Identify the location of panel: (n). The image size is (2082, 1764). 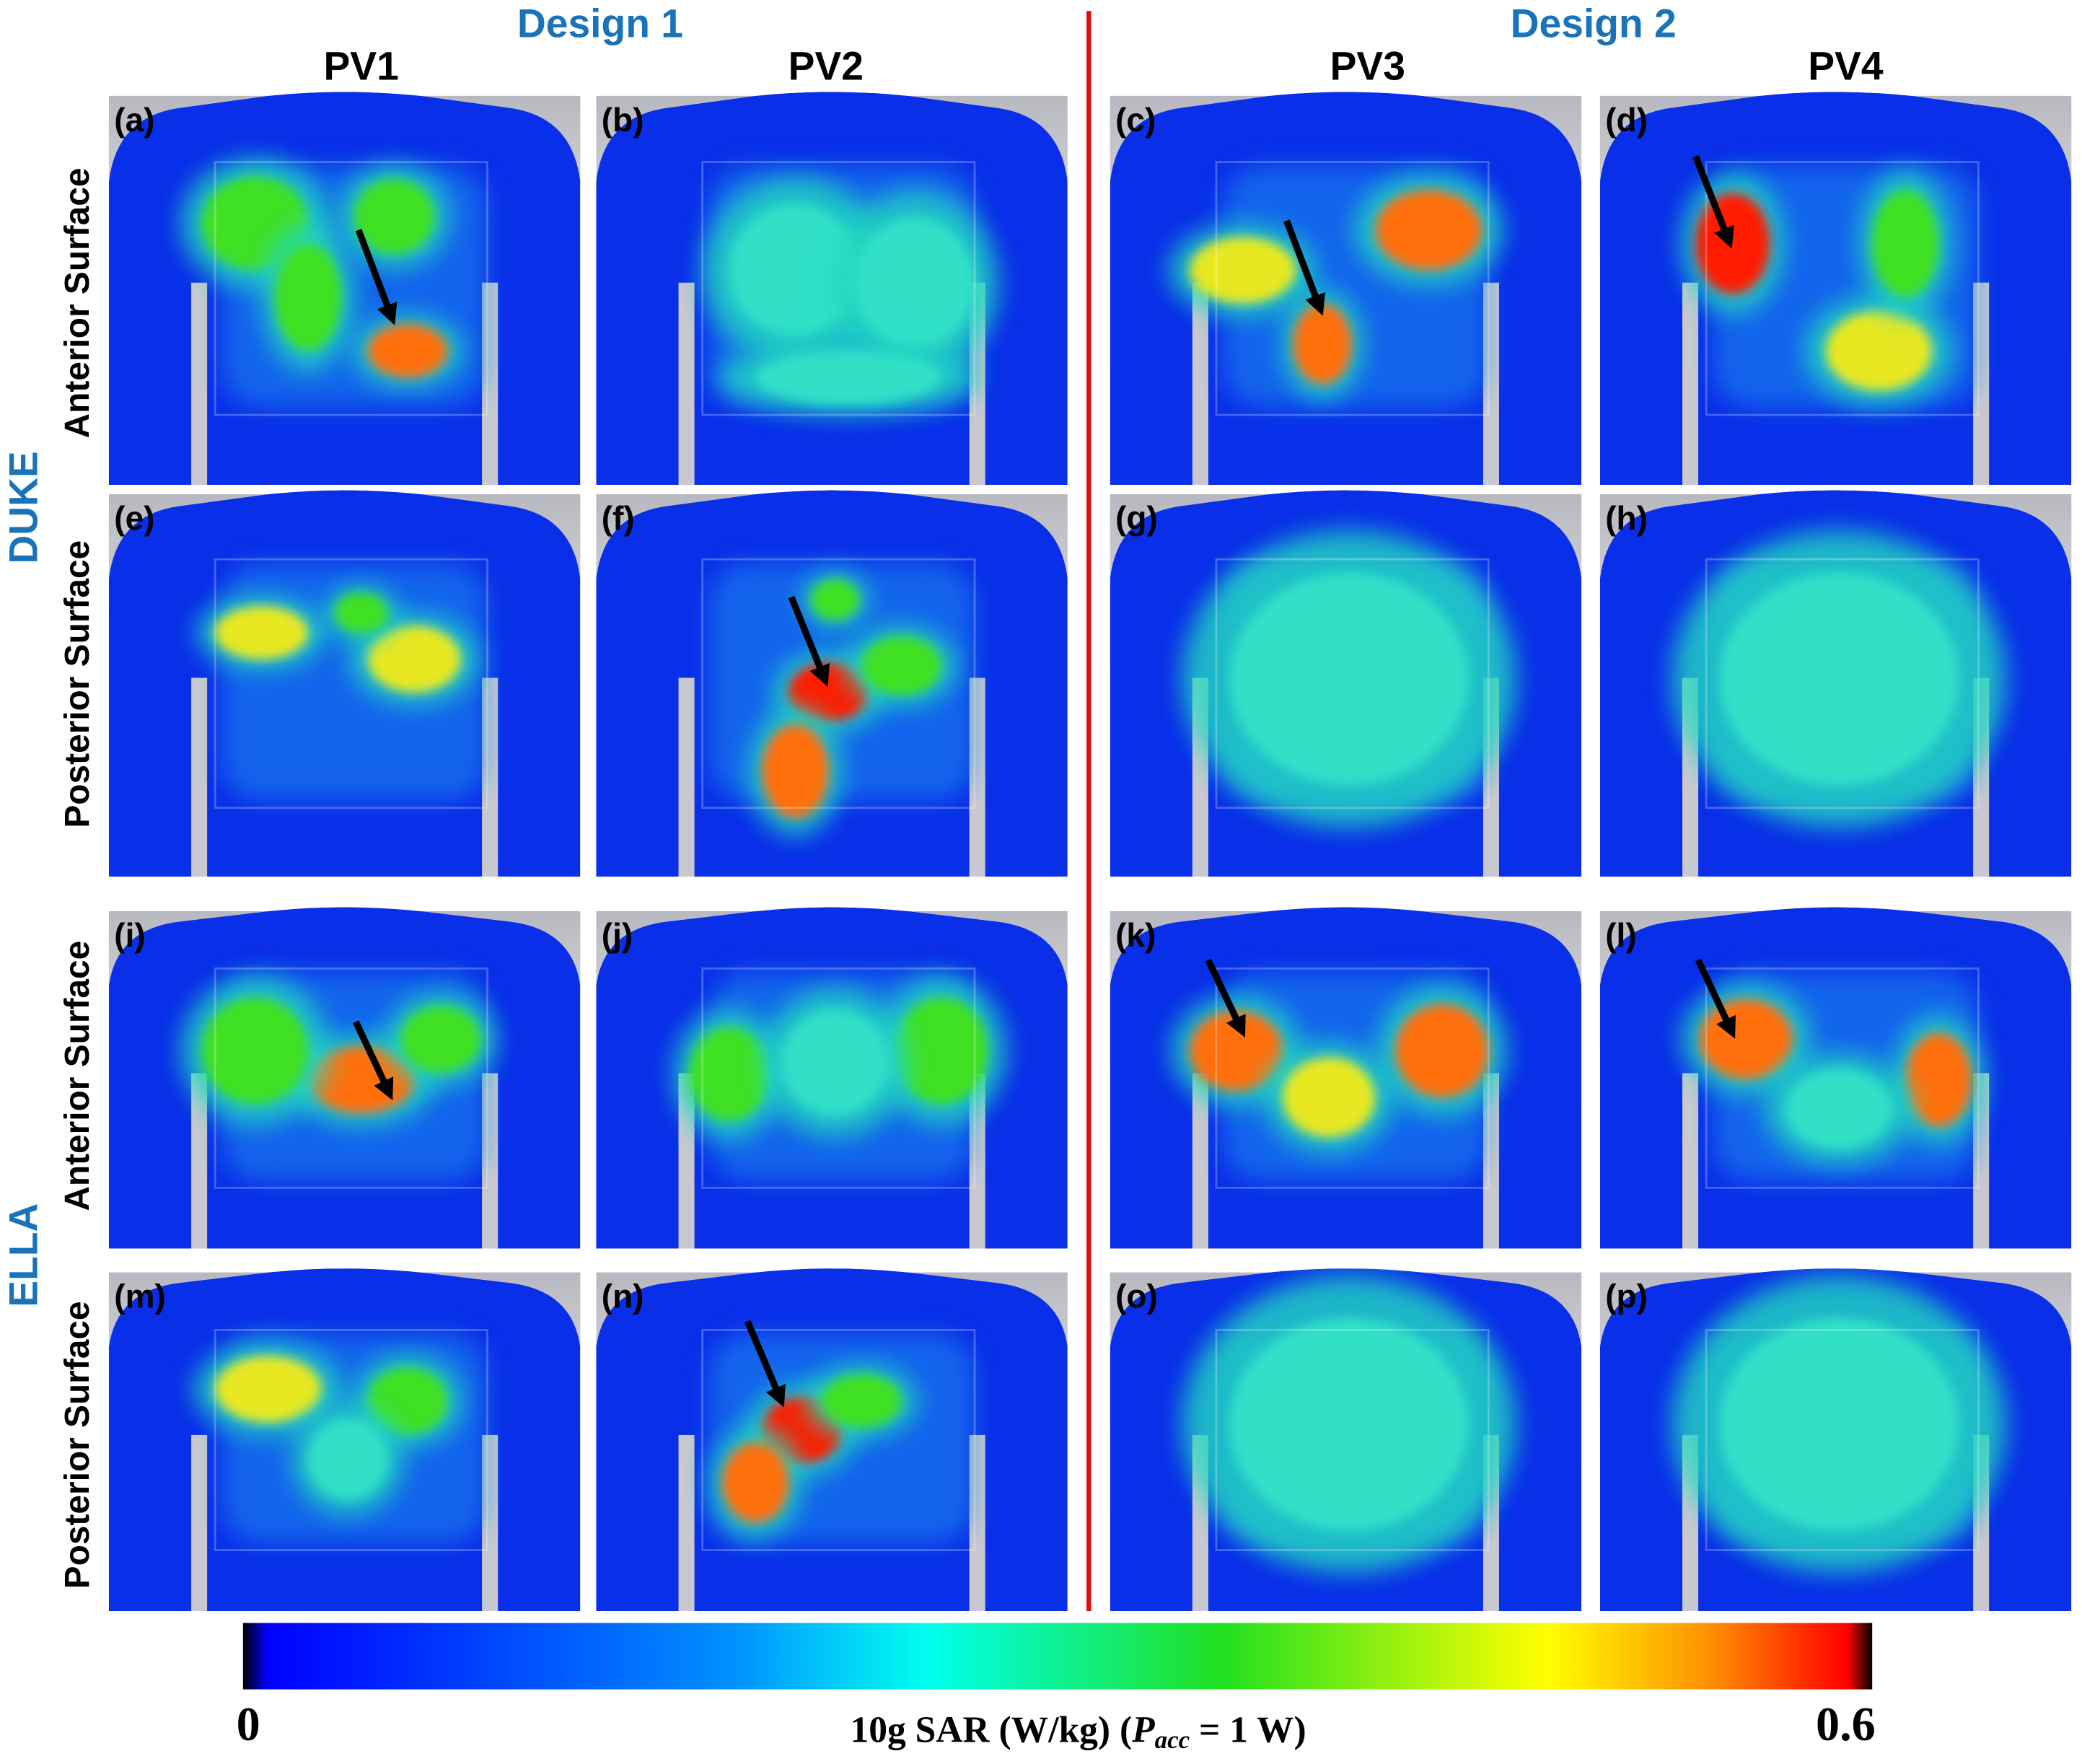
(832, 1439).